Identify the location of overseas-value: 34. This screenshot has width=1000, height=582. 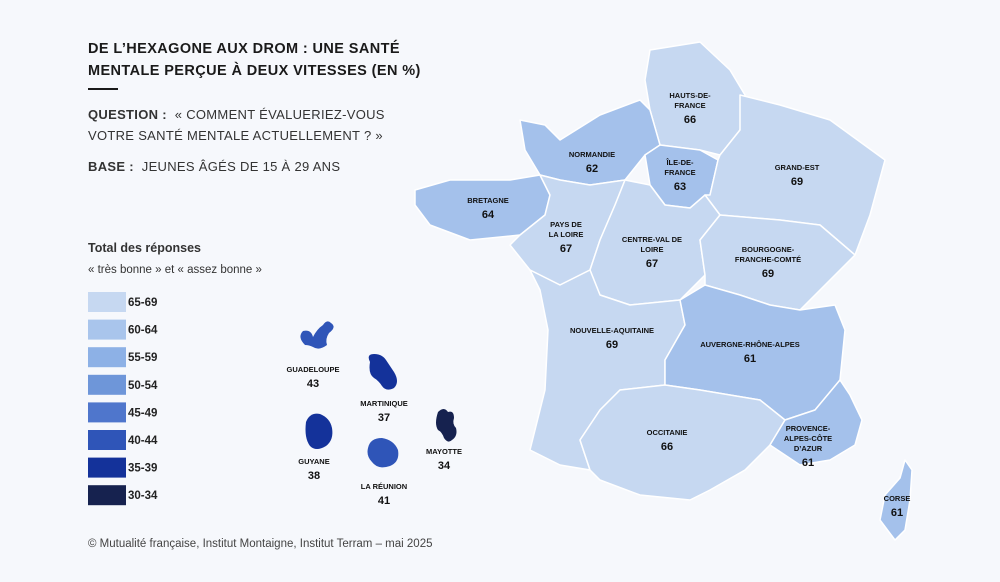
(444, 466).